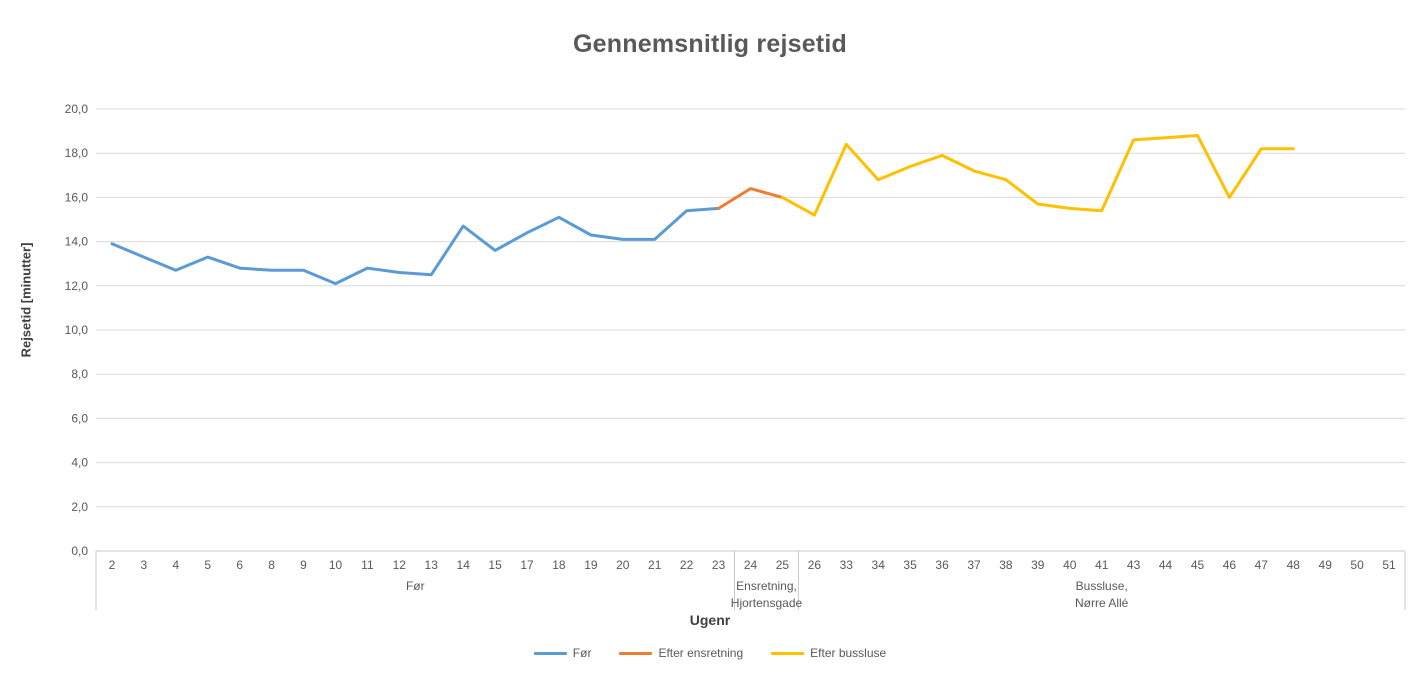  Describe the element at coordinates (79, 374) in the screenshot. I see `y-tick-label: 8,0` at that location.